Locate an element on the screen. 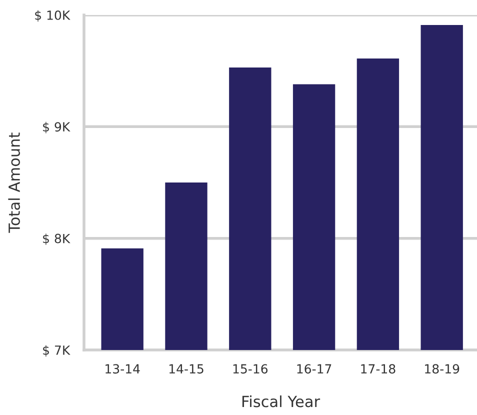  x-tick-label: 15-16 is located at coordinates (250, 369).